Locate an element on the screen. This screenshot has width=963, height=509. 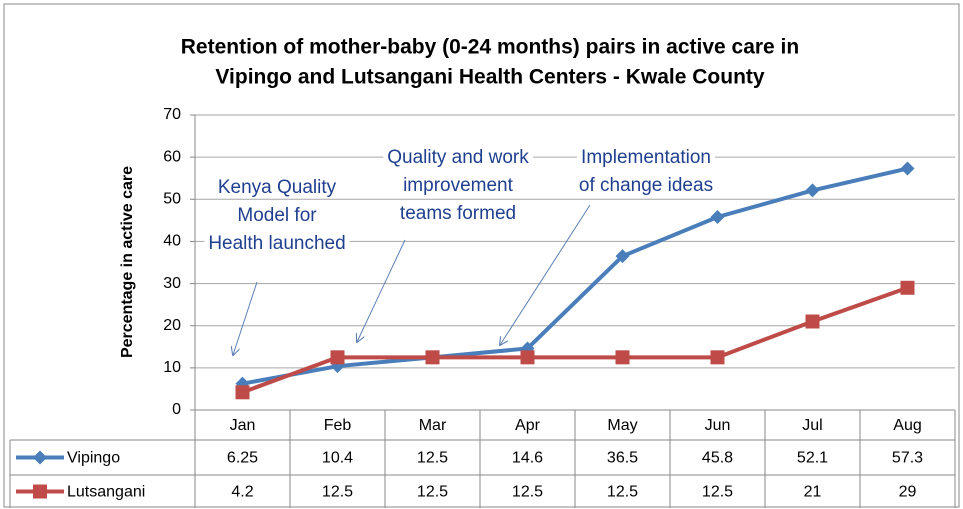
x-tick-label: May is located at coordinates (622, 425).